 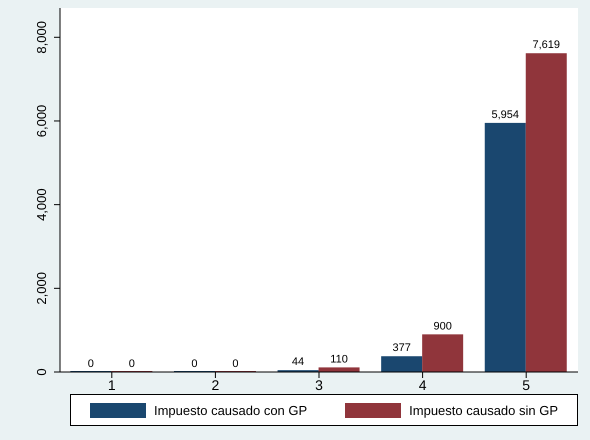 I want to click on data-label: 110, so click(x=339, y=359).